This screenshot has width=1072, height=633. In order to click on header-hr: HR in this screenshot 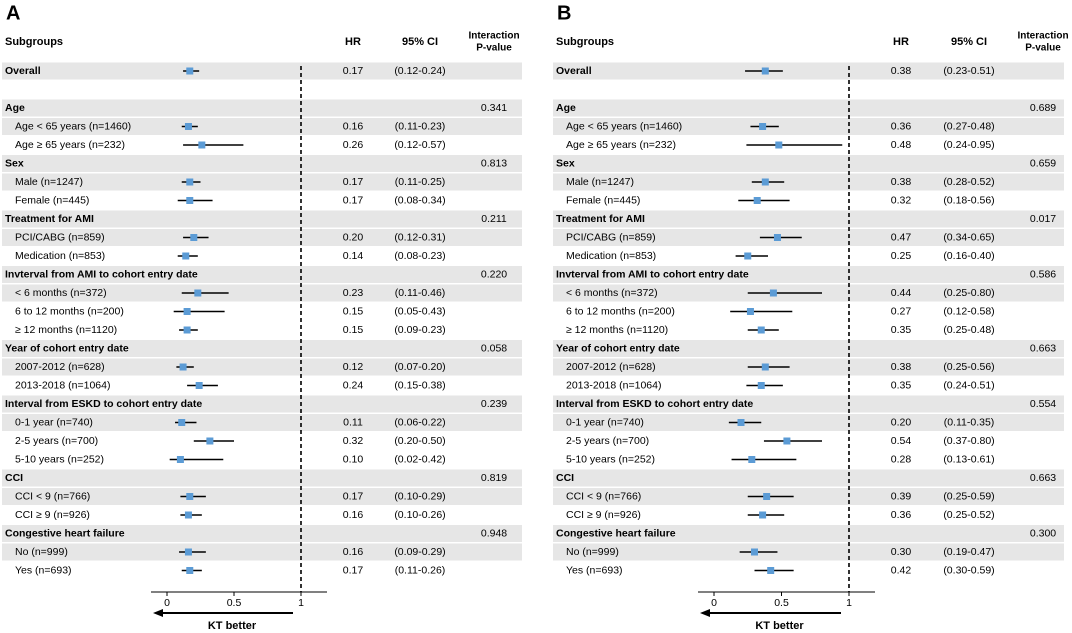, I will do `click(901, 42)`.